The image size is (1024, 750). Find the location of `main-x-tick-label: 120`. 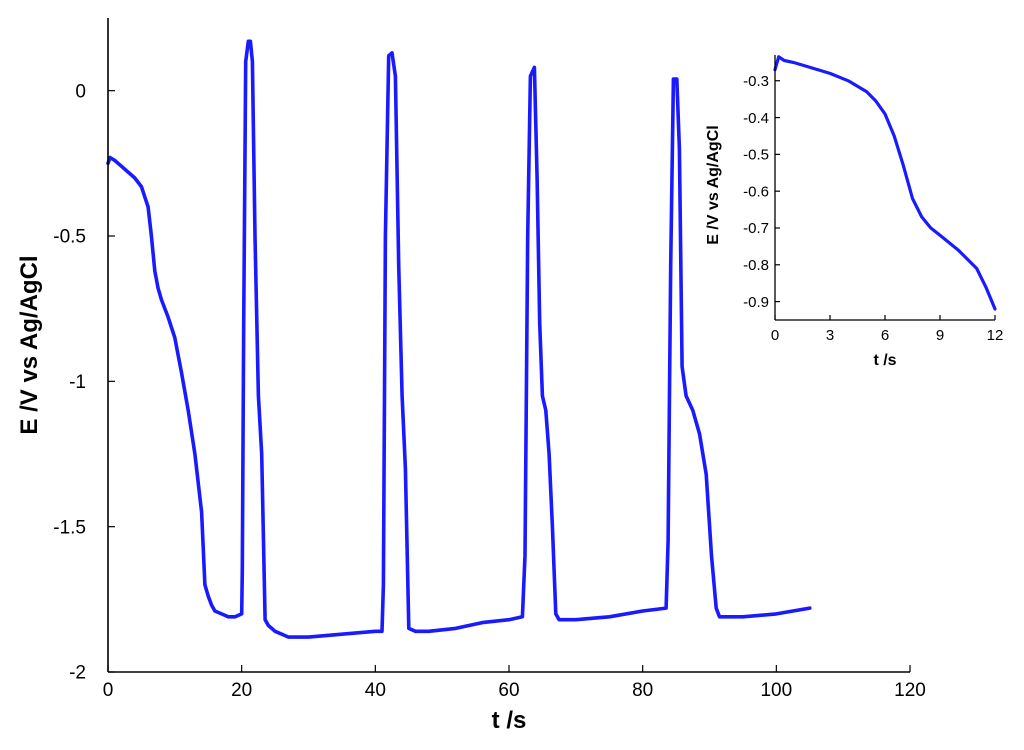

main-x-tick-label: 120 is located at coordinates (910, 690).